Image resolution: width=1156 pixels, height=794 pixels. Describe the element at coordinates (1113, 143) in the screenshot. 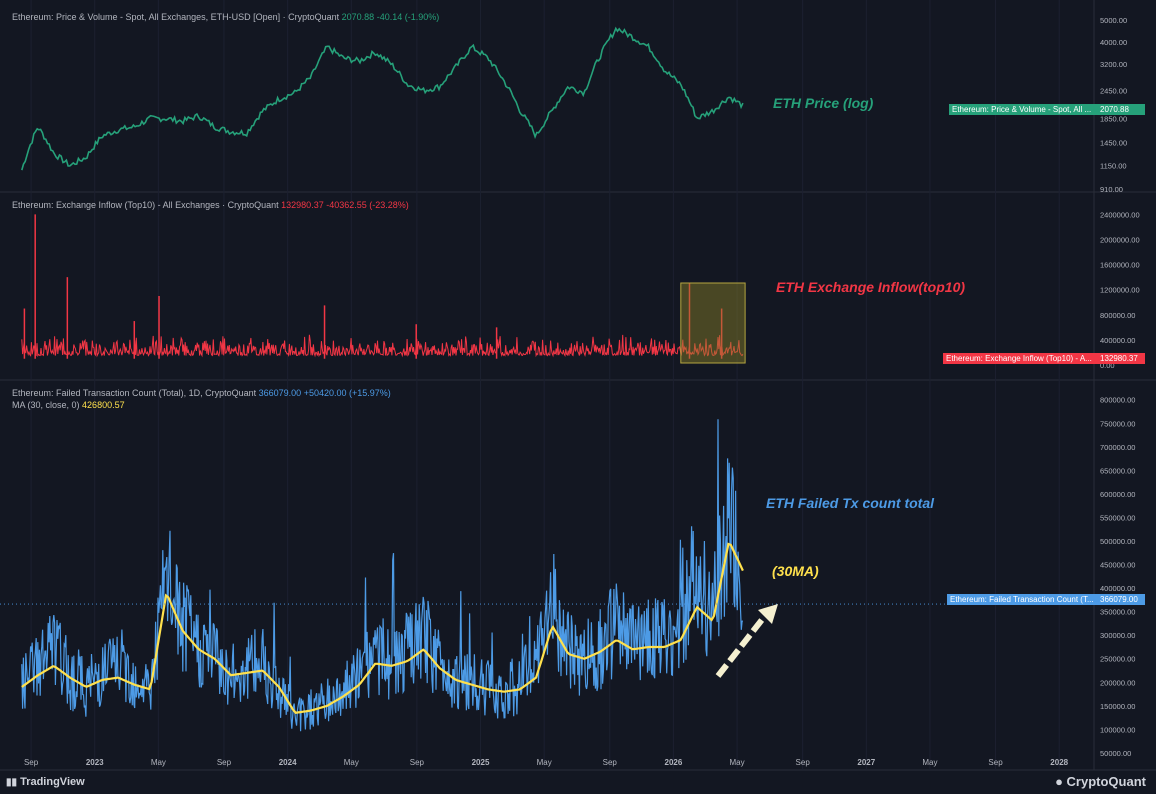

I see `y-tick-label: 1450.00` at that location.